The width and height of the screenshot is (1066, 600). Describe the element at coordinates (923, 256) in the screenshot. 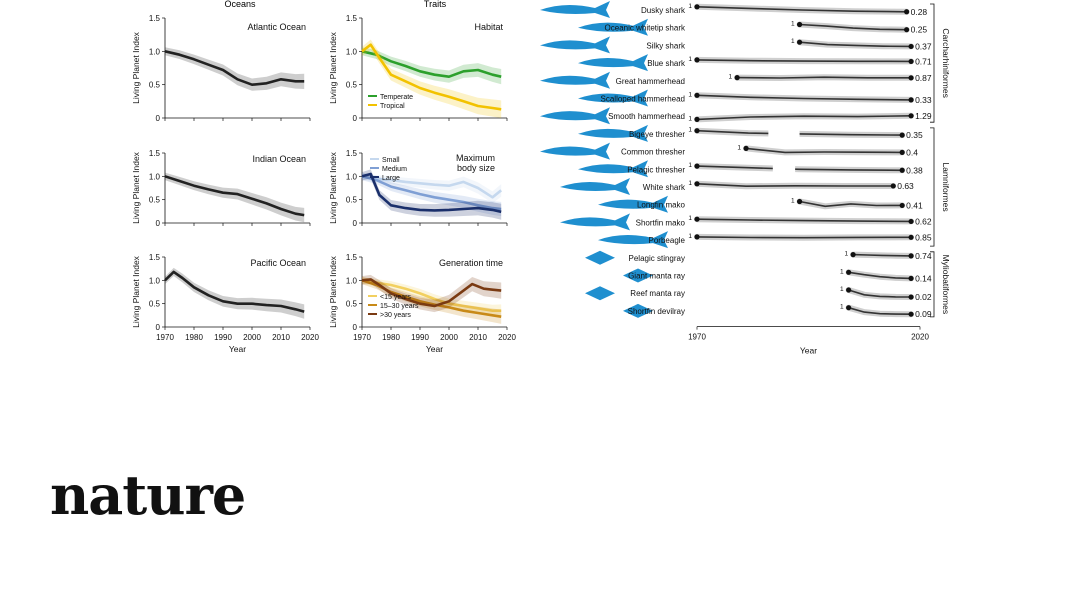

I see `end-value-label: 0.74` at that location.